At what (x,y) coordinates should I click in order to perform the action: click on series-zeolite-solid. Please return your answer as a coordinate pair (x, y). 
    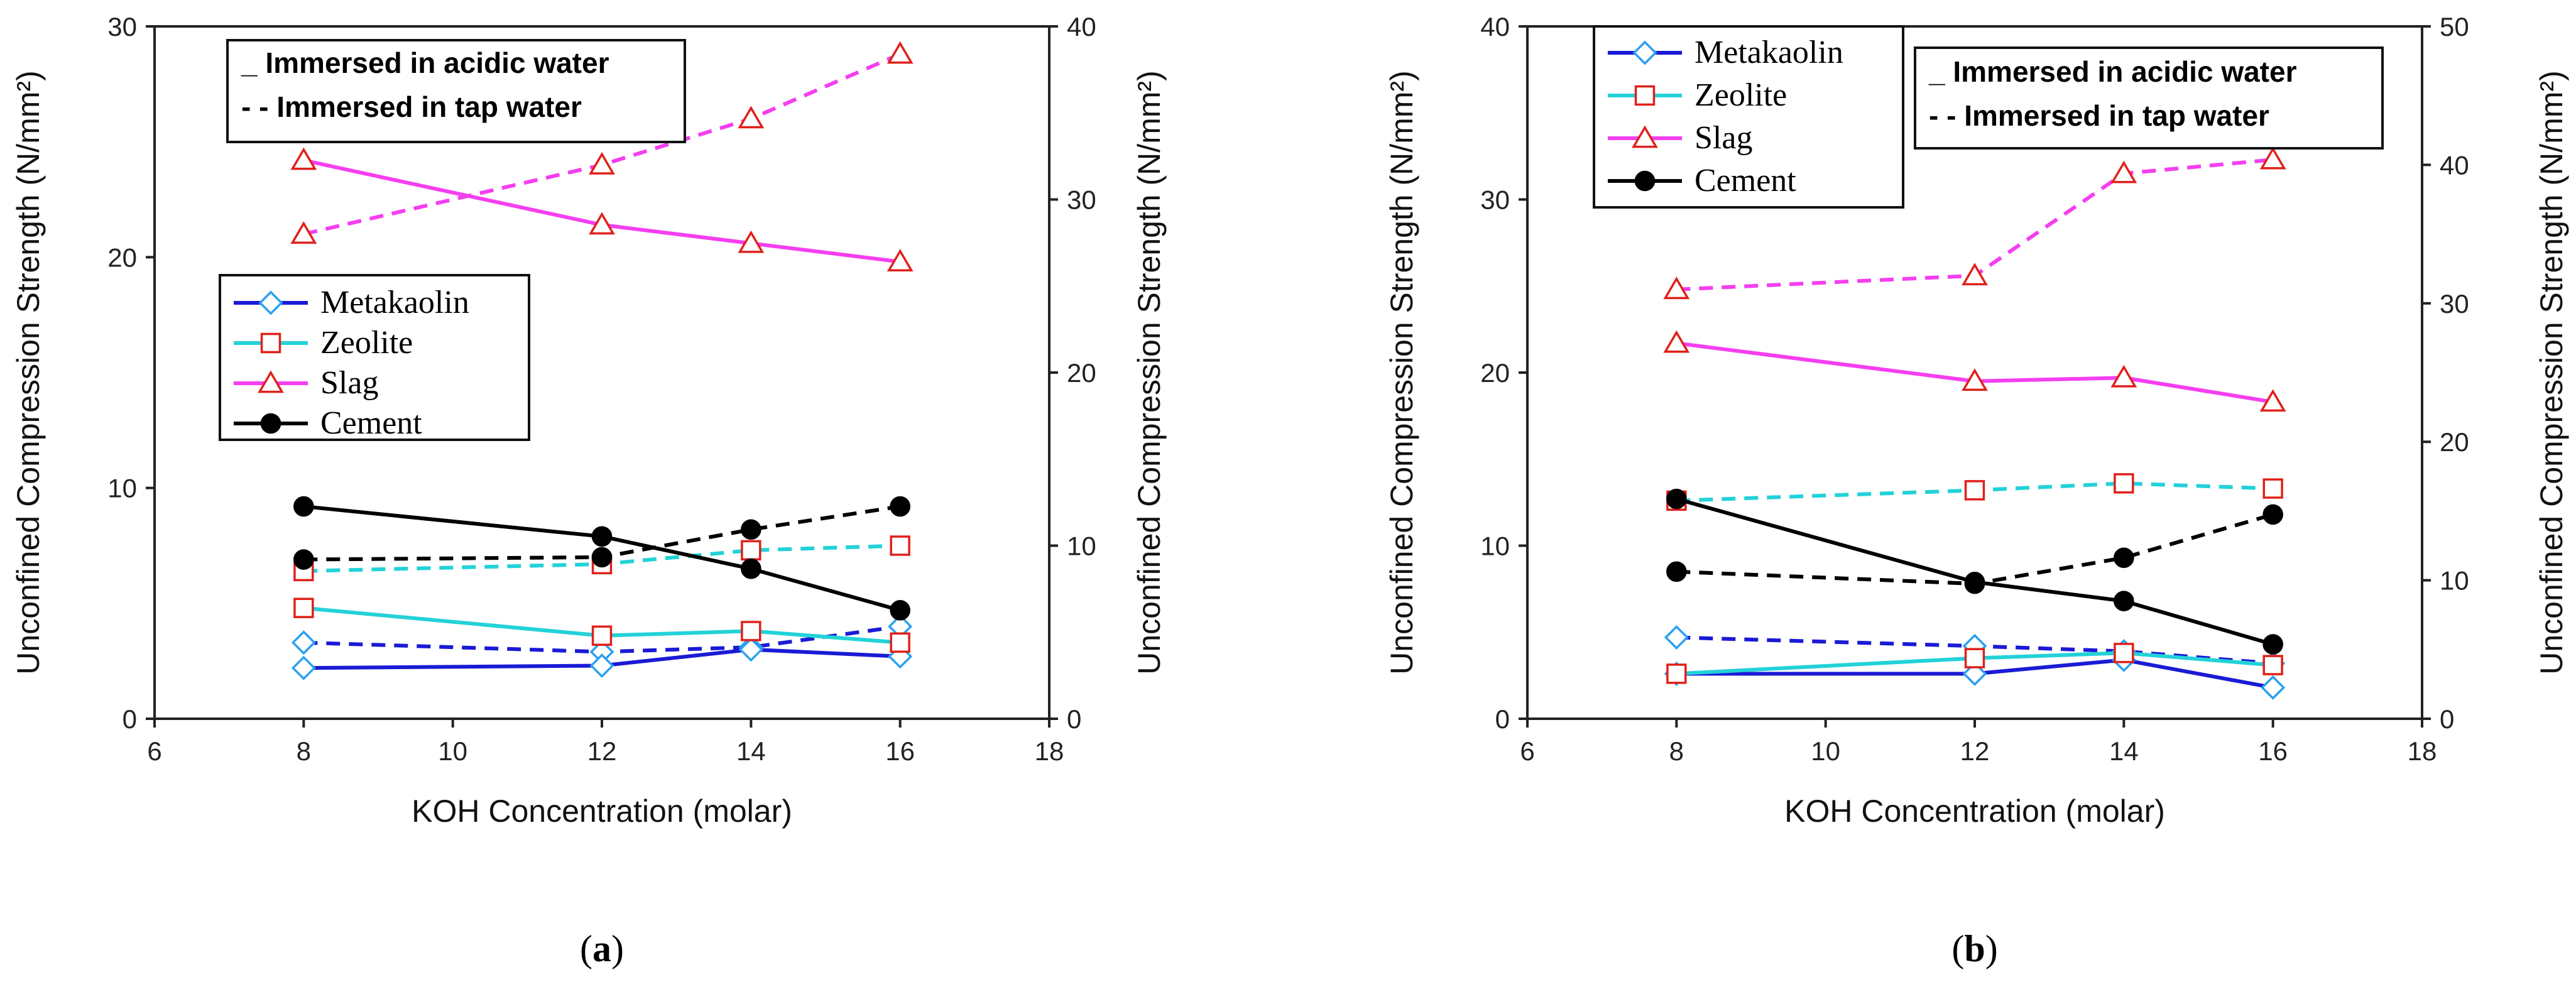
    Looking at the image, I should click on (1974, 664).